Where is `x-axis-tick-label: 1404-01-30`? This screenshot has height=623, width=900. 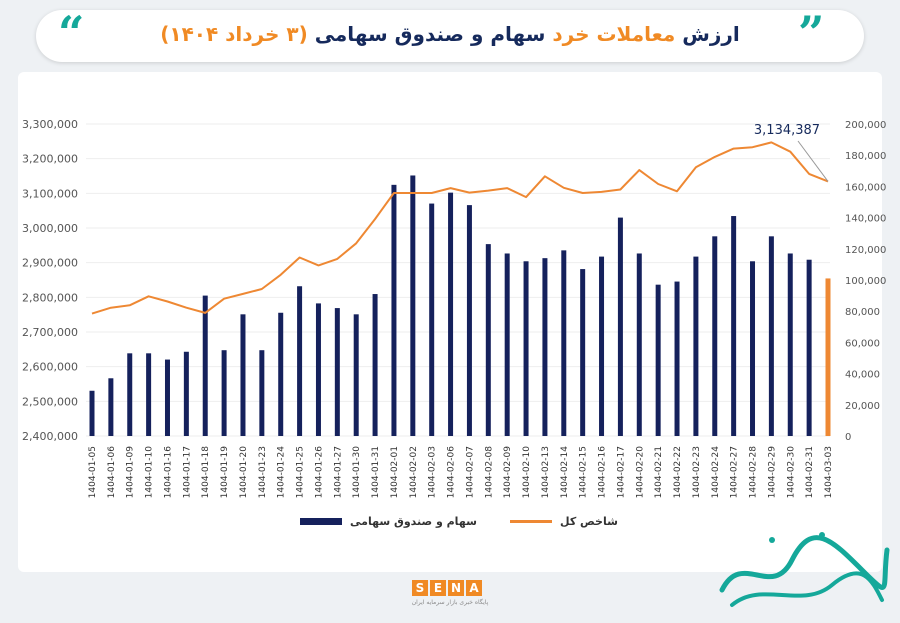
x-axis-tick-label: 1404-01-30 is located at coordinates (357, 472).